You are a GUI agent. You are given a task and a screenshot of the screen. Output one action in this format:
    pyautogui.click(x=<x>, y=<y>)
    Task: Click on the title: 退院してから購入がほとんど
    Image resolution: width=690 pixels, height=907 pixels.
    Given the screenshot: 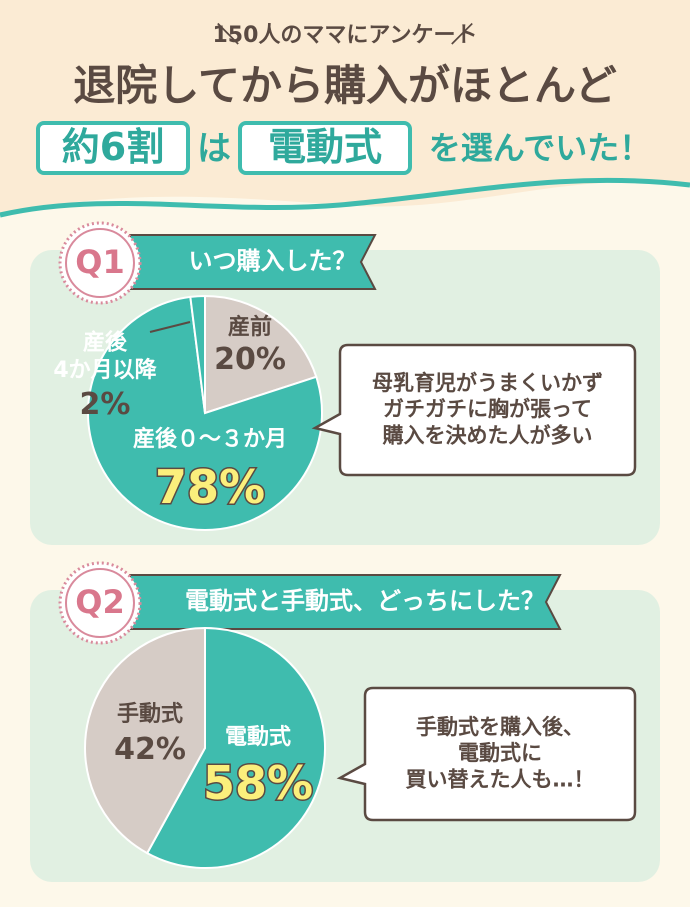 What is the action you would take?
    pyautogui.click(x=344, y=85)
    